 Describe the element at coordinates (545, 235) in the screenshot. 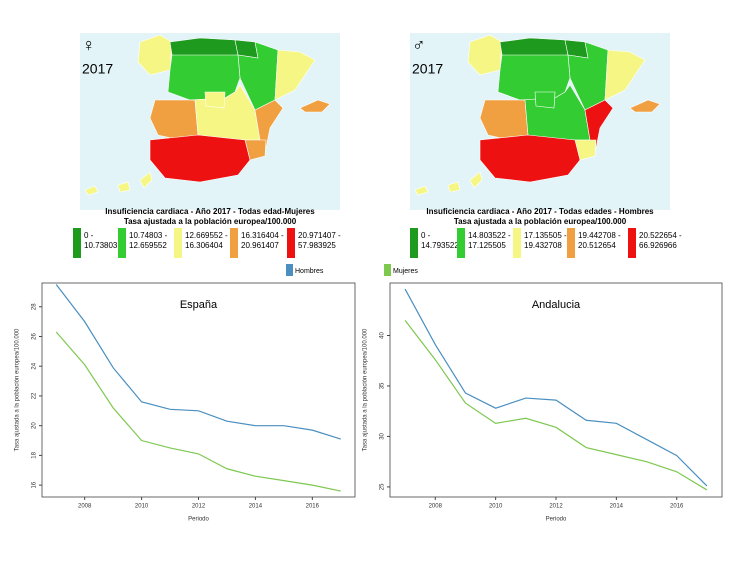

I see `legend-label-part: 17.135505 -` at that location.